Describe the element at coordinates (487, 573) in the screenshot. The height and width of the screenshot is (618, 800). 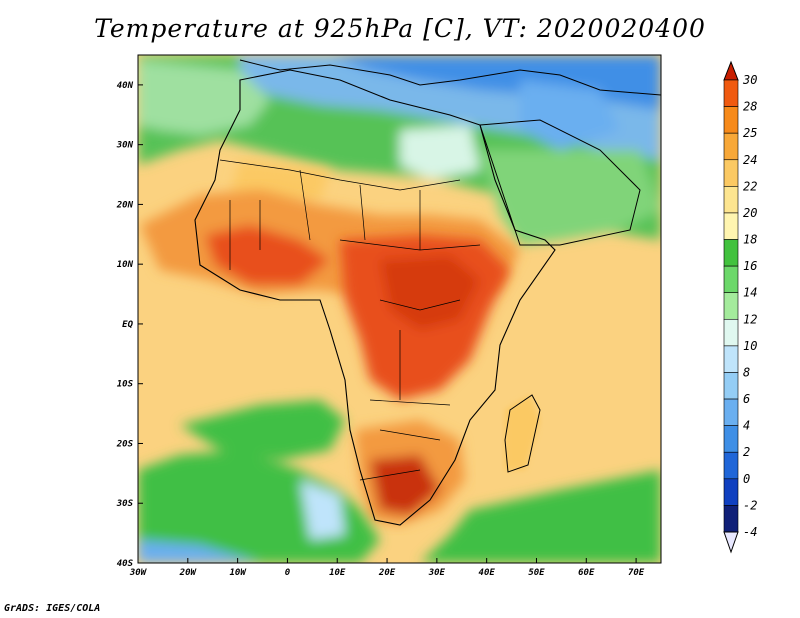
I see `lon-tick-label: 40E` at that location.